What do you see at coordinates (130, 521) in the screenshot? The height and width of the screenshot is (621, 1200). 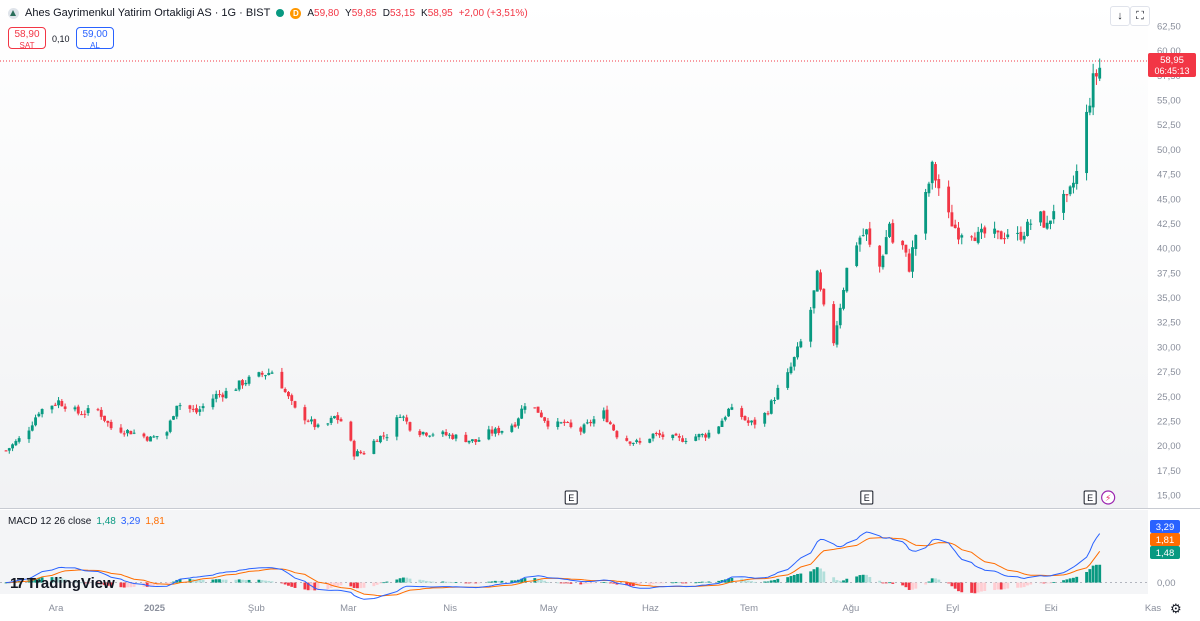 I see `macd-line-value: 3,29` at bounding box center [130, 521].